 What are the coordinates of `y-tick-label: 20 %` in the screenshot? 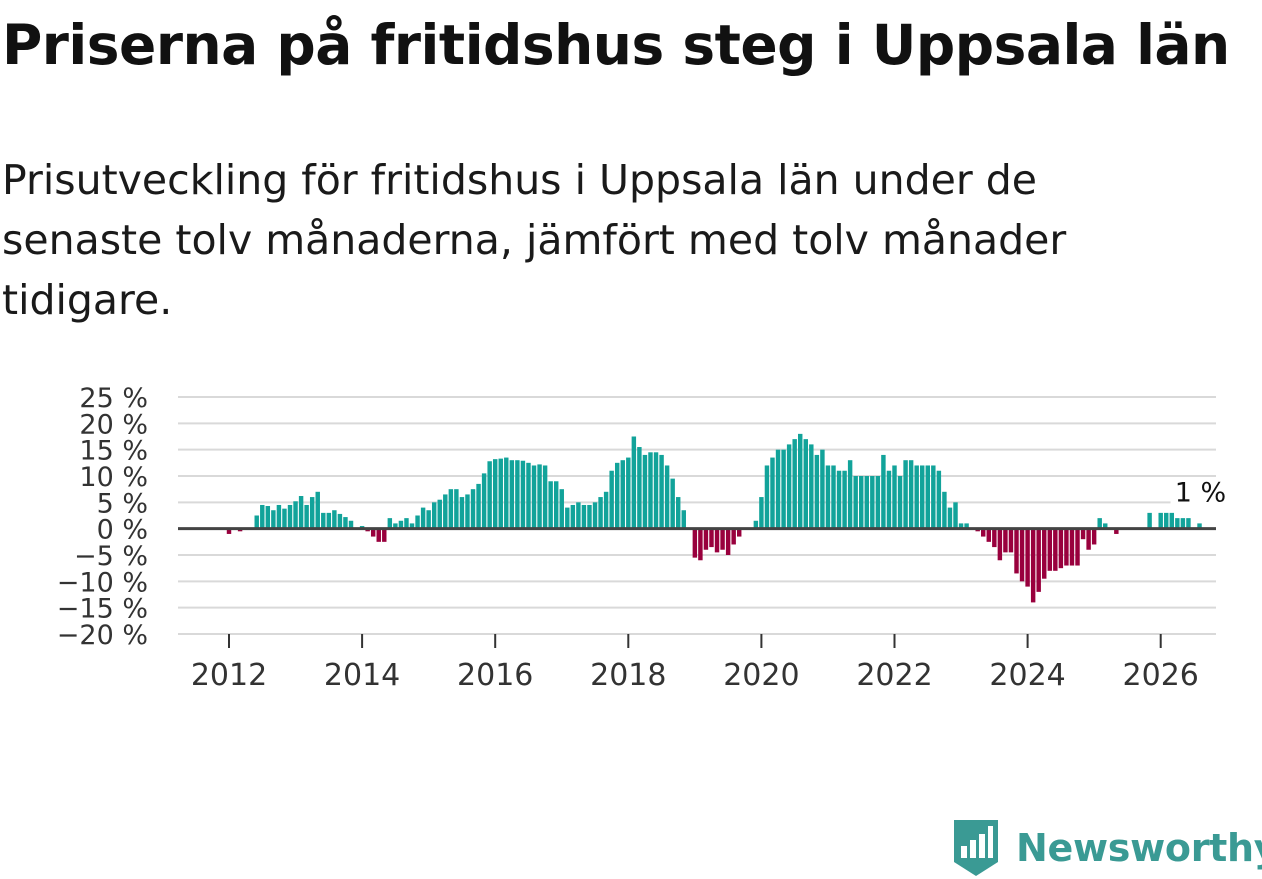 It's located at (113, 424).